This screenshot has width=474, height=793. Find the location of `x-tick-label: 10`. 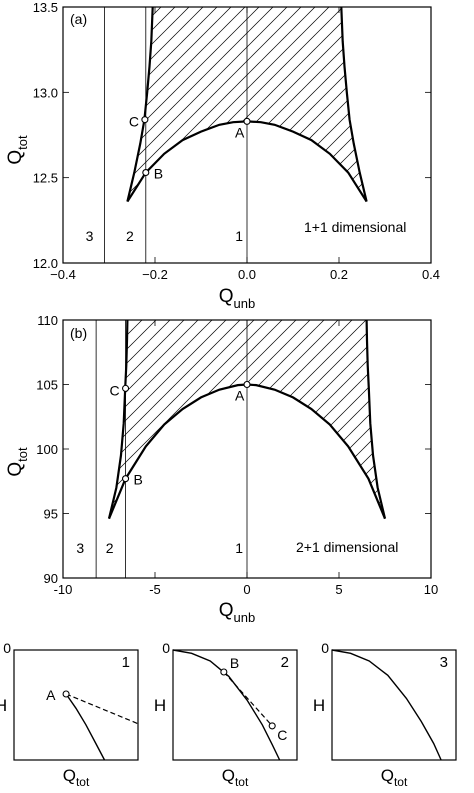

x-tick-label: 10 is located at coordinates (431, 589).